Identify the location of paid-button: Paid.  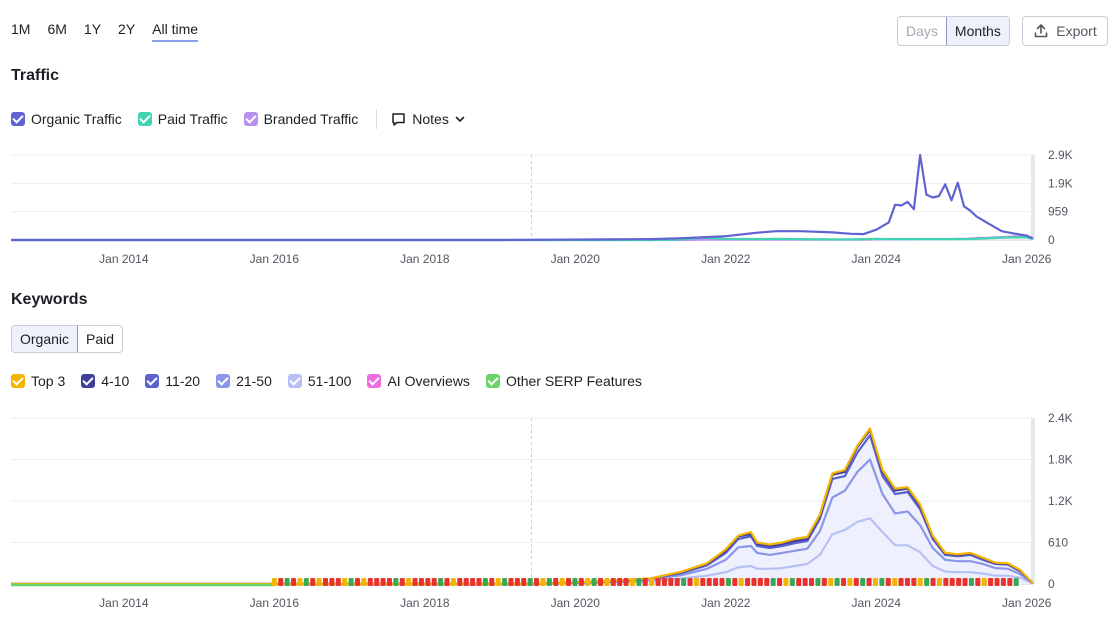
(100, 339).